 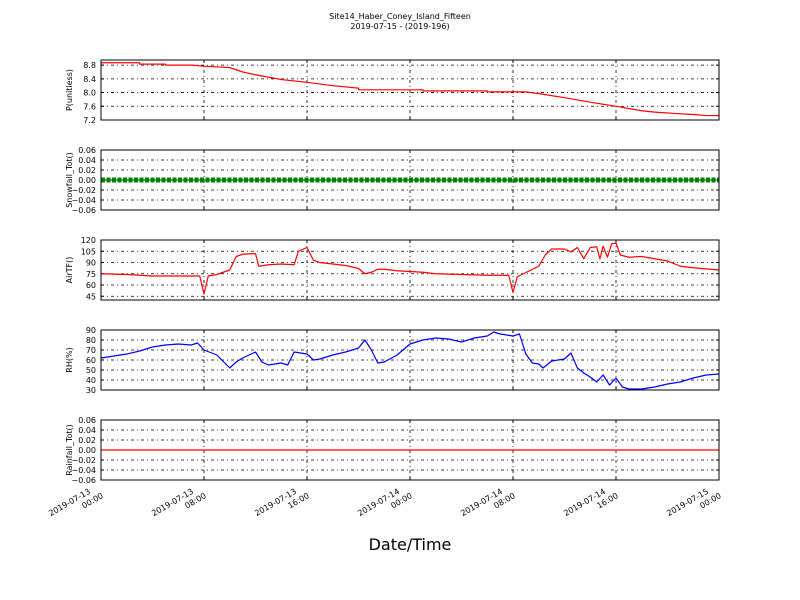 I want to click on y-tick-label: 8.8, so click(x=89, y=65).